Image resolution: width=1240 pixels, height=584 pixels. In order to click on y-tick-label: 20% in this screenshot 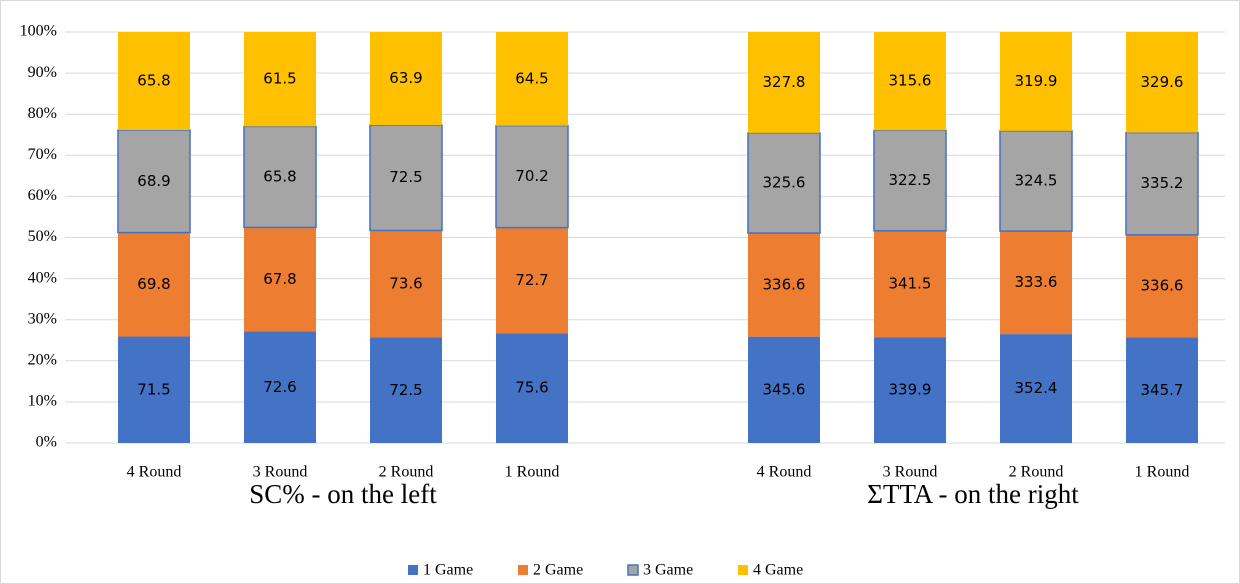, I will do `click(42, 359)`.